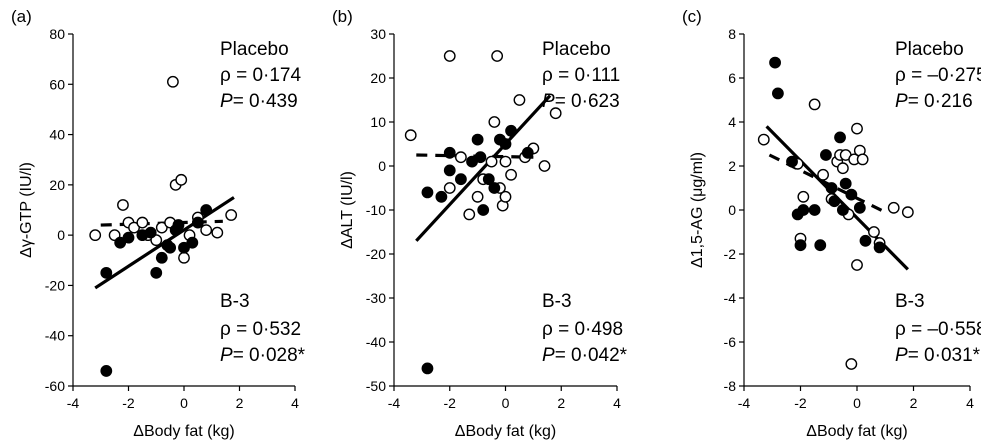 This screenshot has height=444, width=981. I want to click on y-tick-label: -50, so click(376, 386).